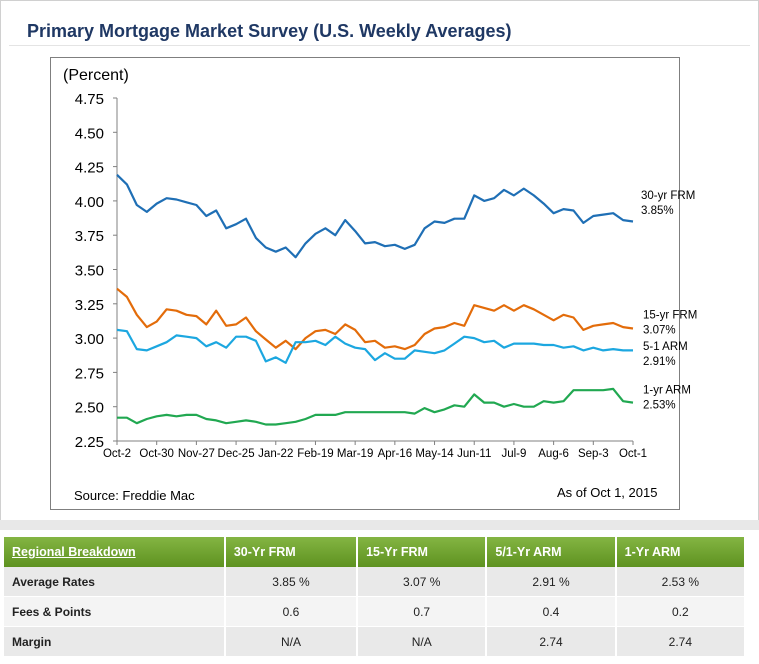 The width and height of the screenshot is (759, 664). I want to click on as-of-date: As of Oct 1, 2015, so click(607, 492).